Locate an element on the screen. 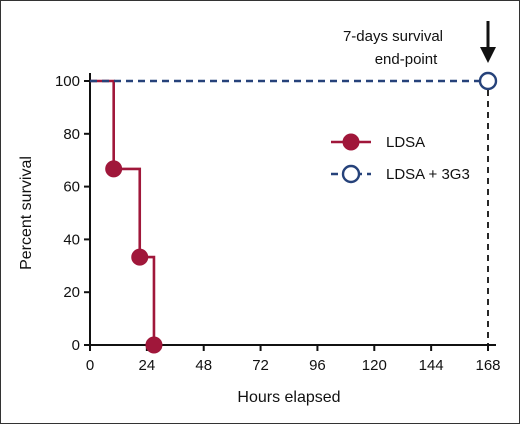 The image size is (520, 425). y-axis-title: Percent survival is located at coordinates (26, 213).